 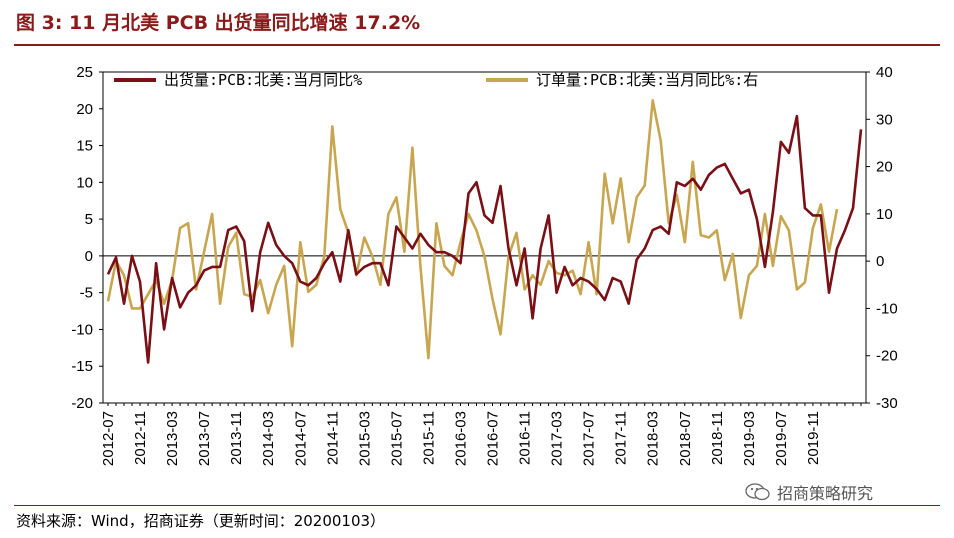 What do you see at coordinates (477, 45) in the screenshot?
I see `title-divider` at bounding box center [477, 45].